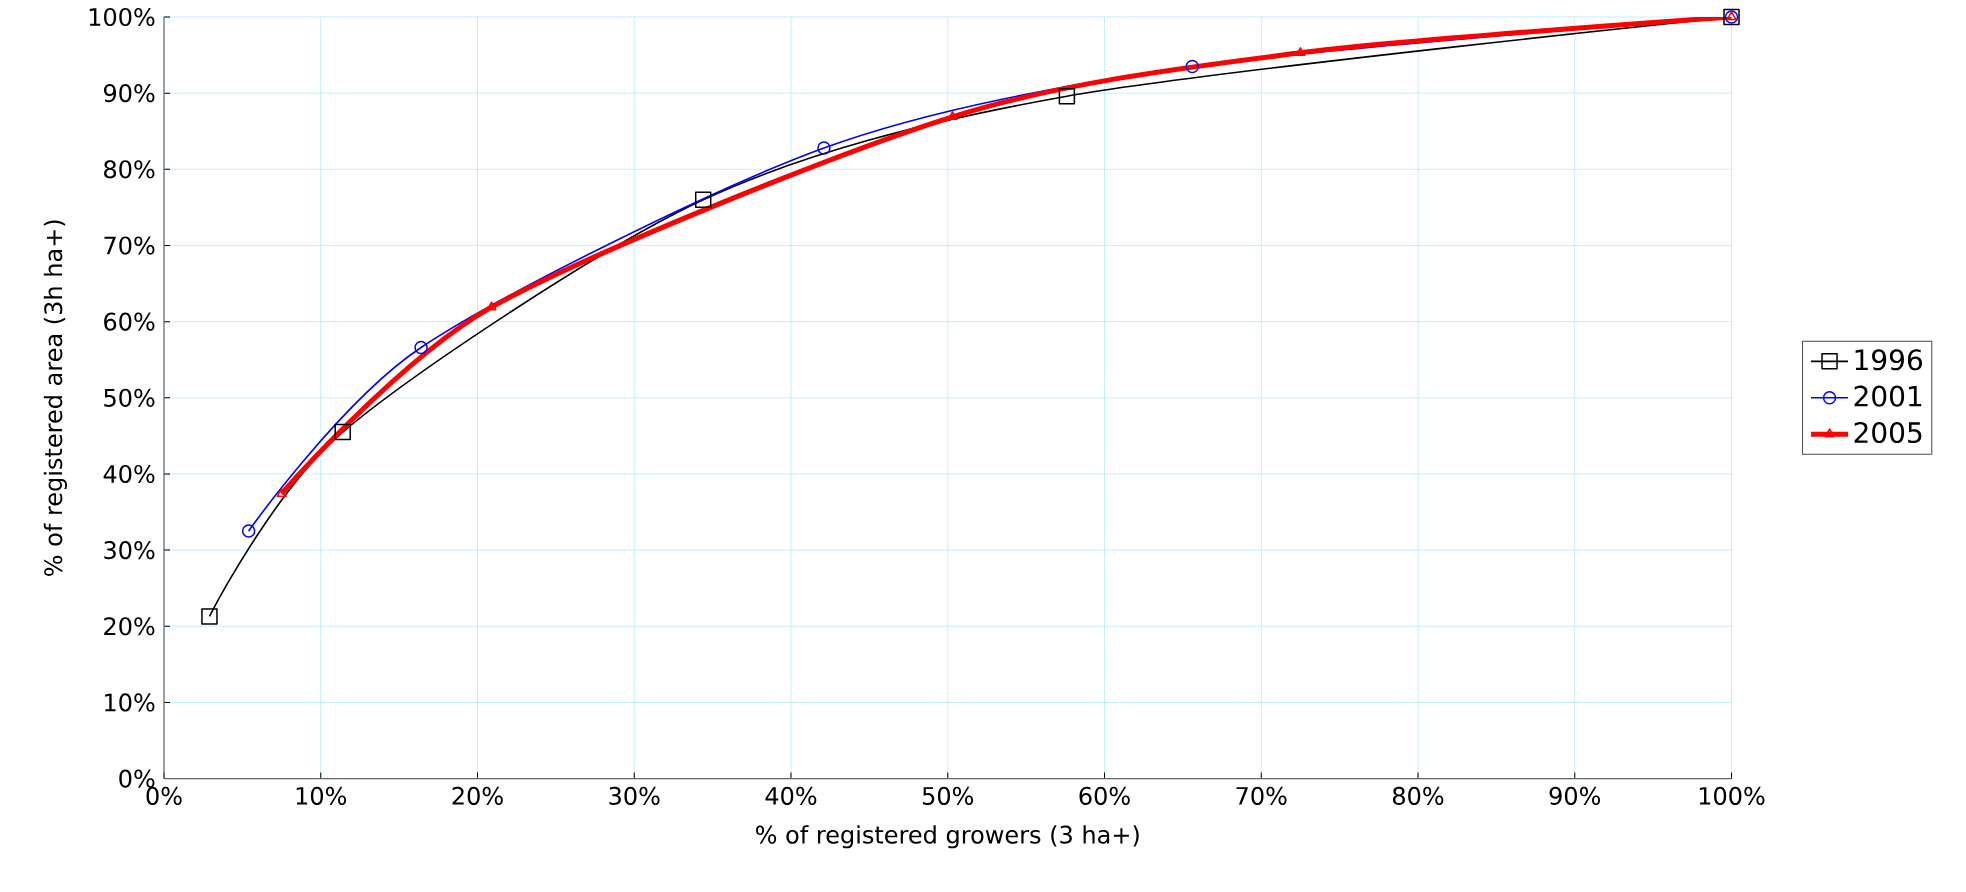 This screenshot has height=892, width=1966. Describe the element at coordinates (1261, 795) in the screenshot. I see `x-tick-label: 70%` at that location.